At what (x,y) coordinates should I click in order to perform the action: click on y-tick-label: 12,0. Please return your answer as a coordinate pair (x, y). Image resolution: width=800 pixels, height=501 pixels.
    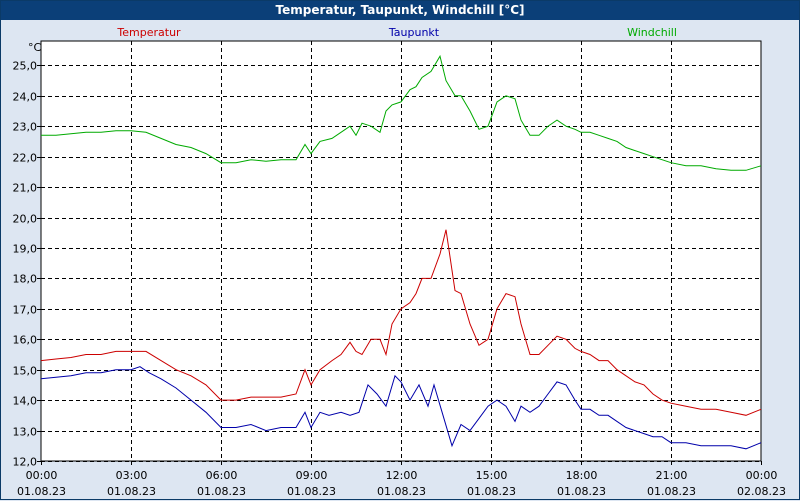
    Looking at the image, I should click on (25, 462).